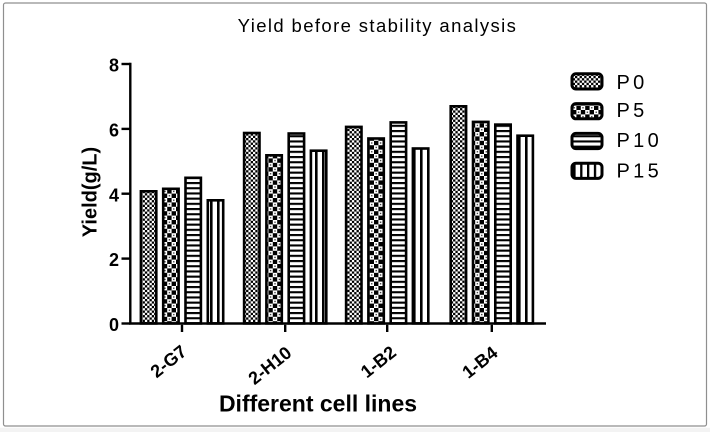 This screenshot has width=710, height=432. I want to click on svg-text: 4, so click(114, 195).